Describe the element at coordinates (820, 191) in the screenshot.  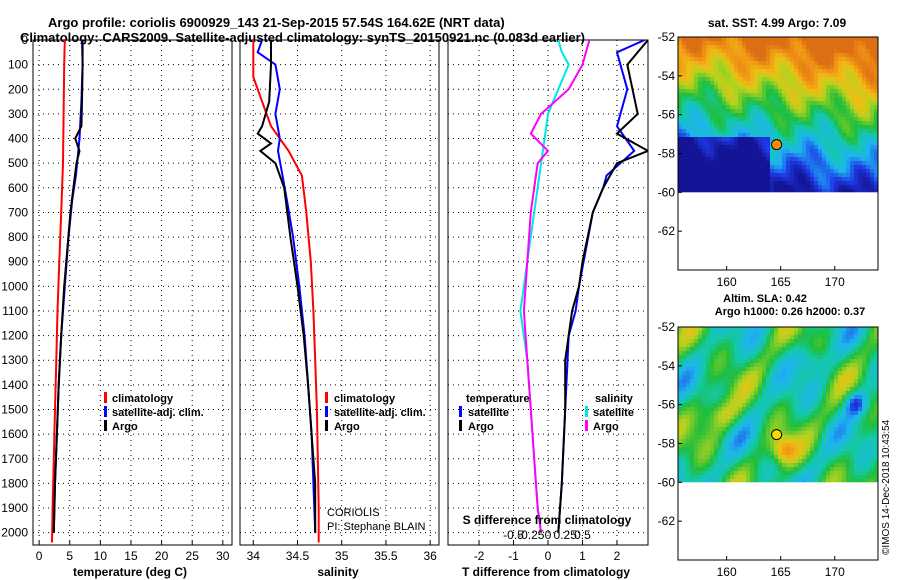
I see `sst-cell-1935` at that location.